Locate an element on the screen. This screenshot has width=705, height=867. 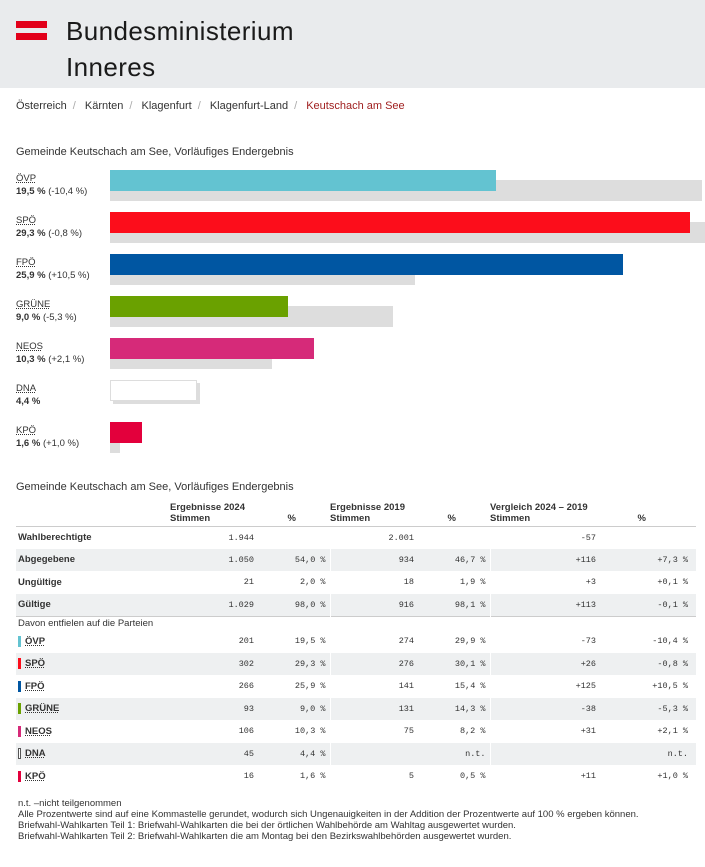
cell-value: +1,0 % is located at coordinates (672, 776).